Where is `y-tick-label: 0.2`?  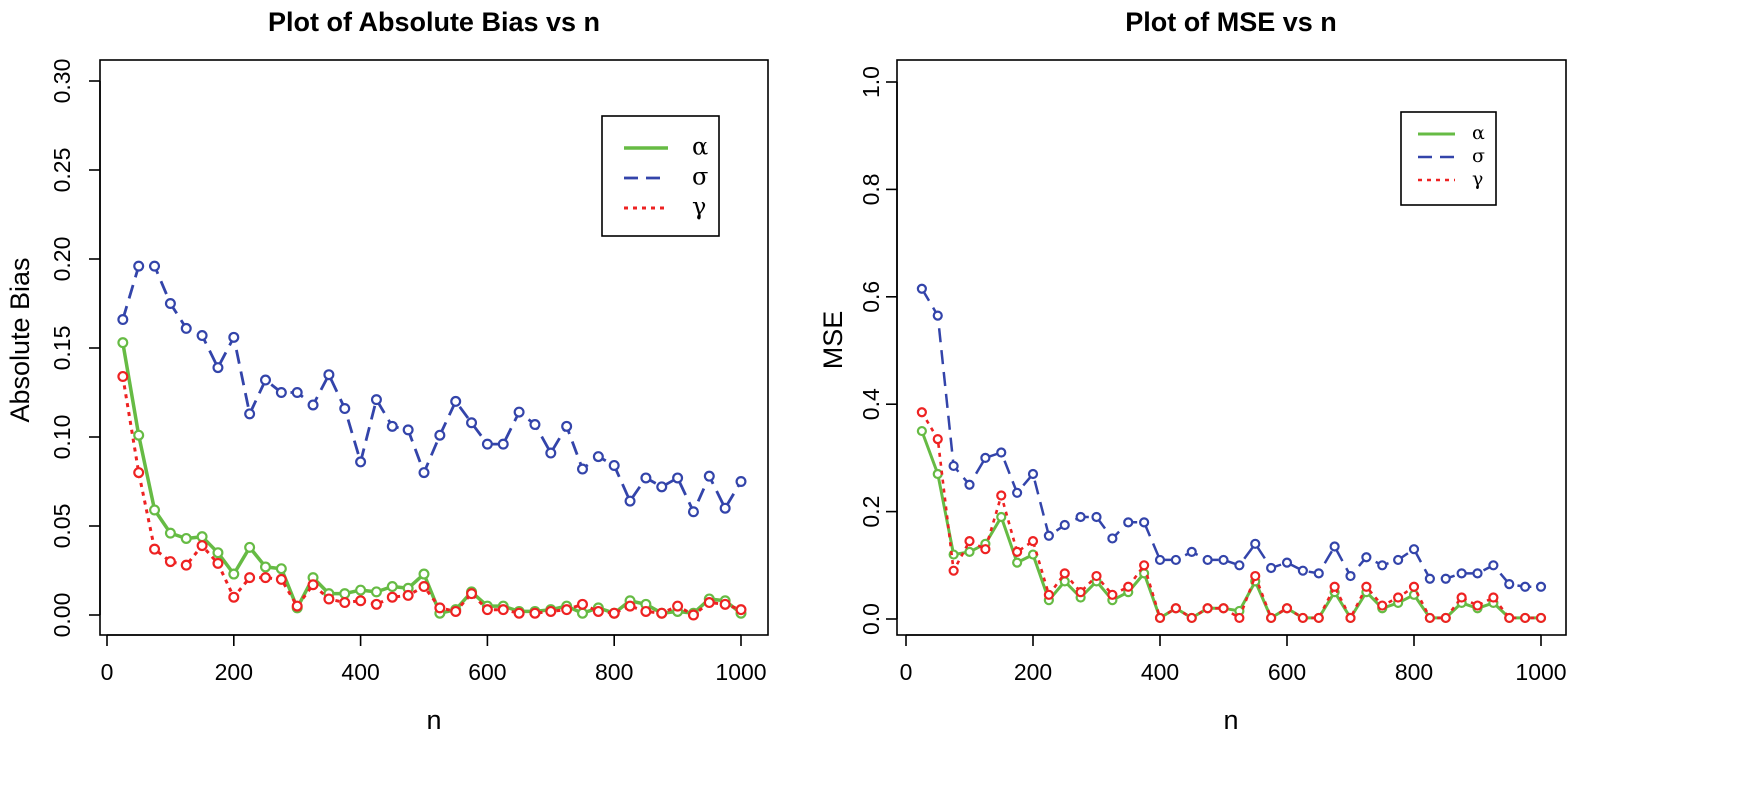 y-tick-label: 0.2 is located at coordinates (871, 512).